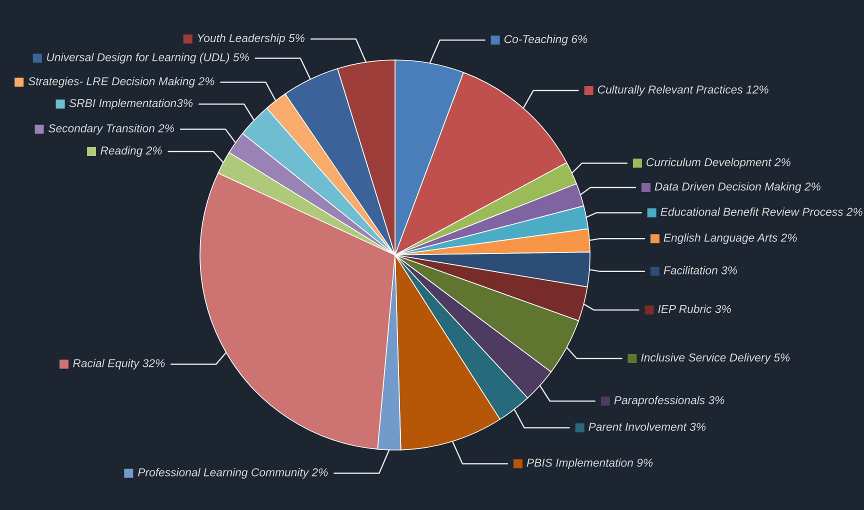 The height and width of the screenshot is (510, 864). What do you see at coordinates (119, 364) in the screenshot?
I see `legend-label: Racial Equity 32%` at bounding box center [119, 364].